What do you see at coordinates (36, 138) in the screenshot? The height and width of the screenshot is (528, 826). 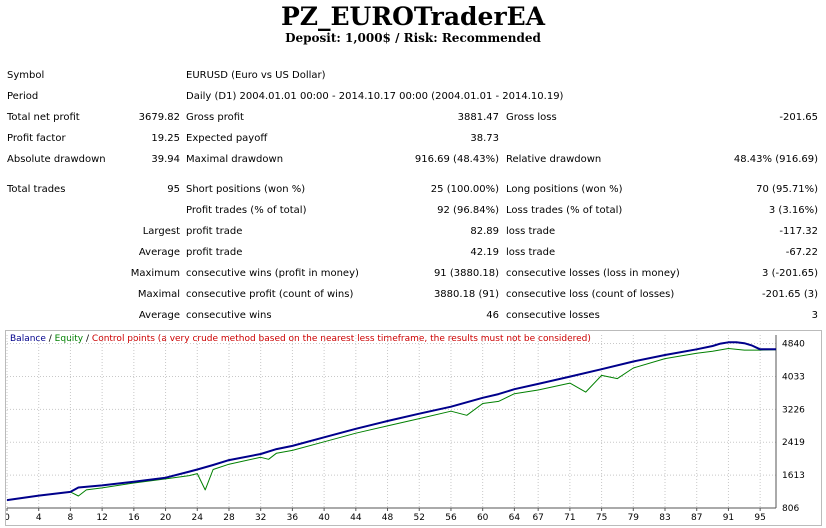 I see `profit-factor-label: Profit factor` at bounding box center [36, 138].